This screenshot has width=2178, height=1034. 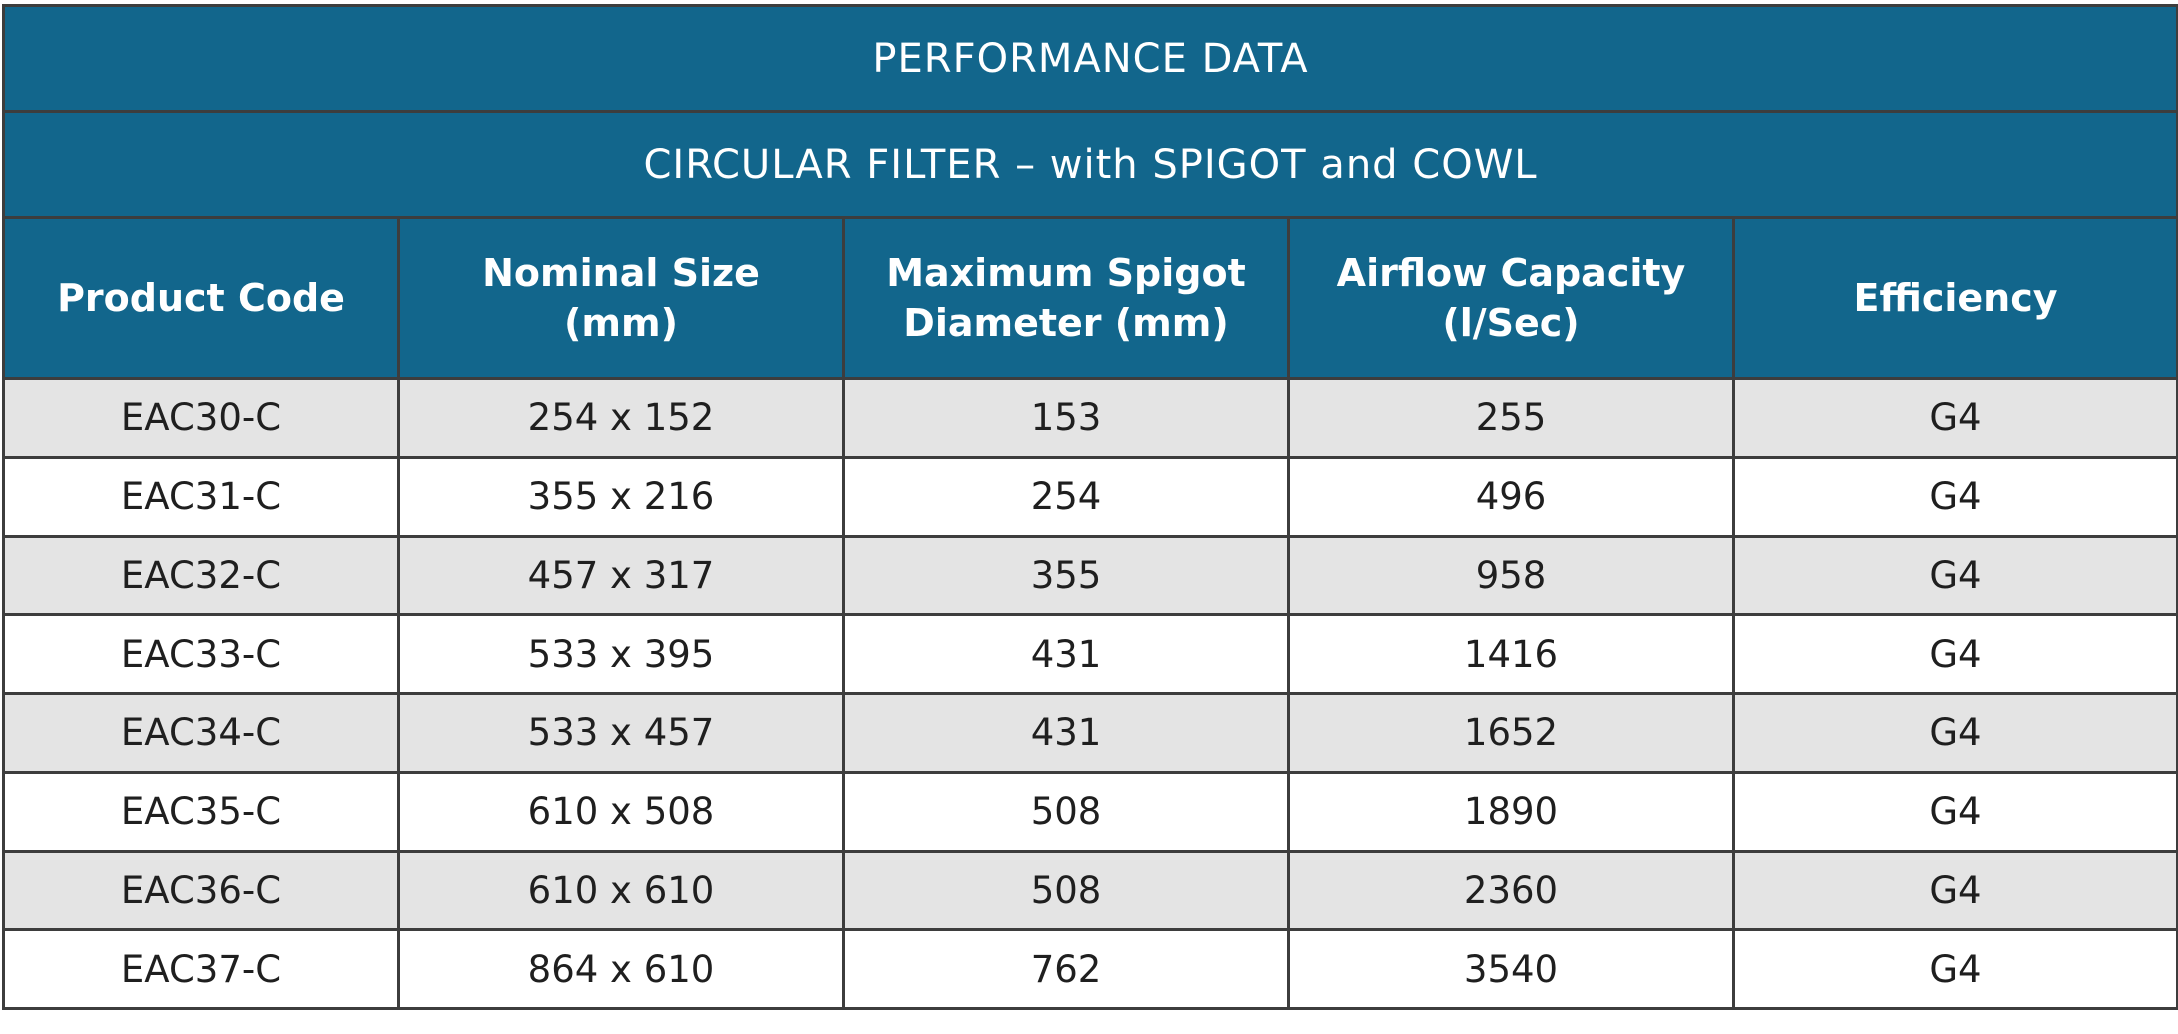 I want to click on table-row: EAC36-C 610 x 610 508 2360 G4, so click(x=1090, y=890).